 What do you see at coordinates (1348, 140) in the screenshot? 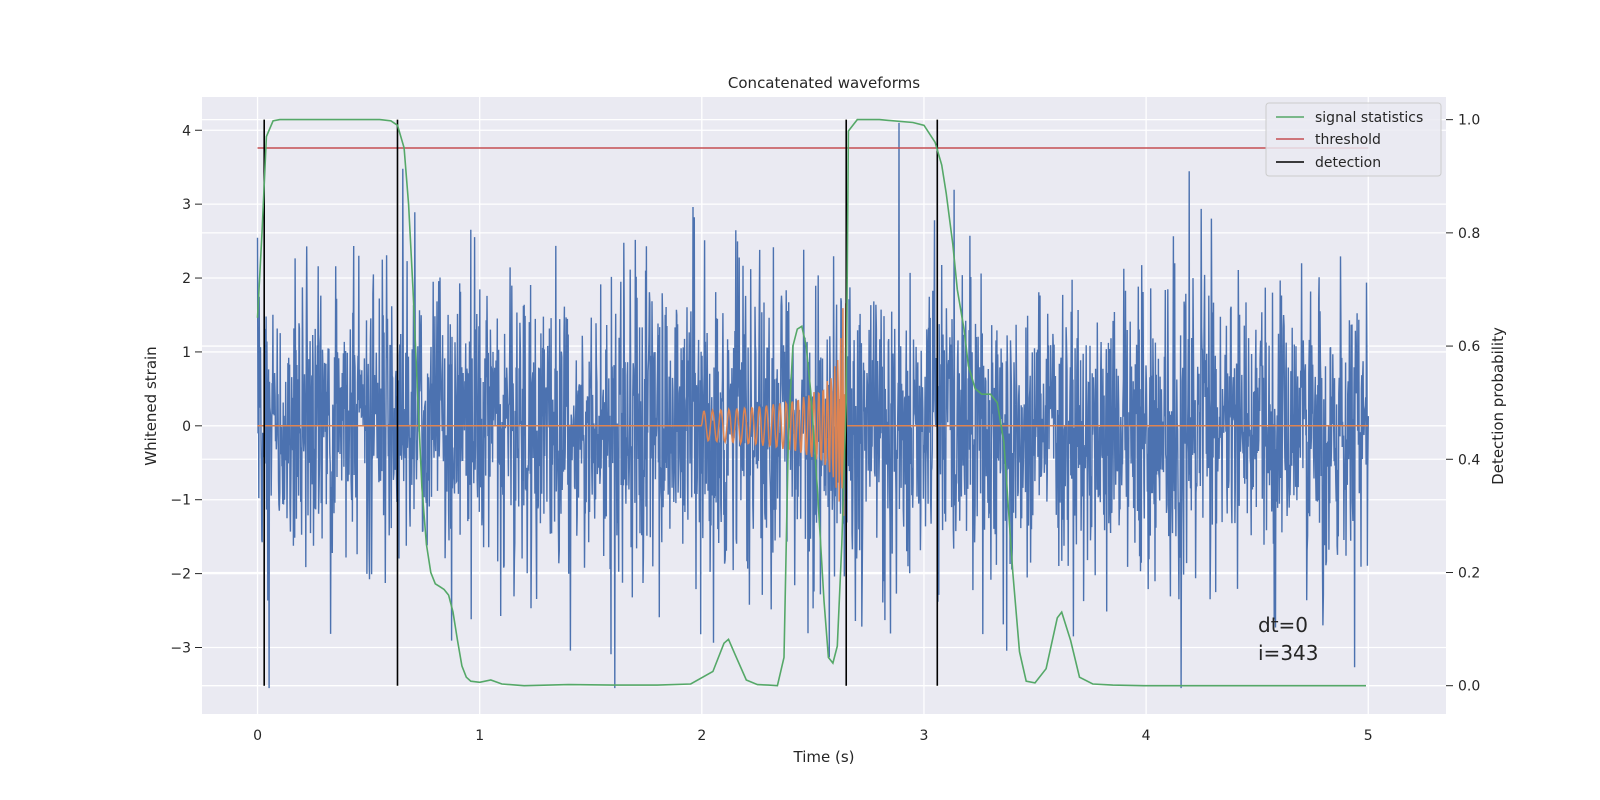
I see `legend-label-threshold: threshold` at bounding box center [1348, 140].